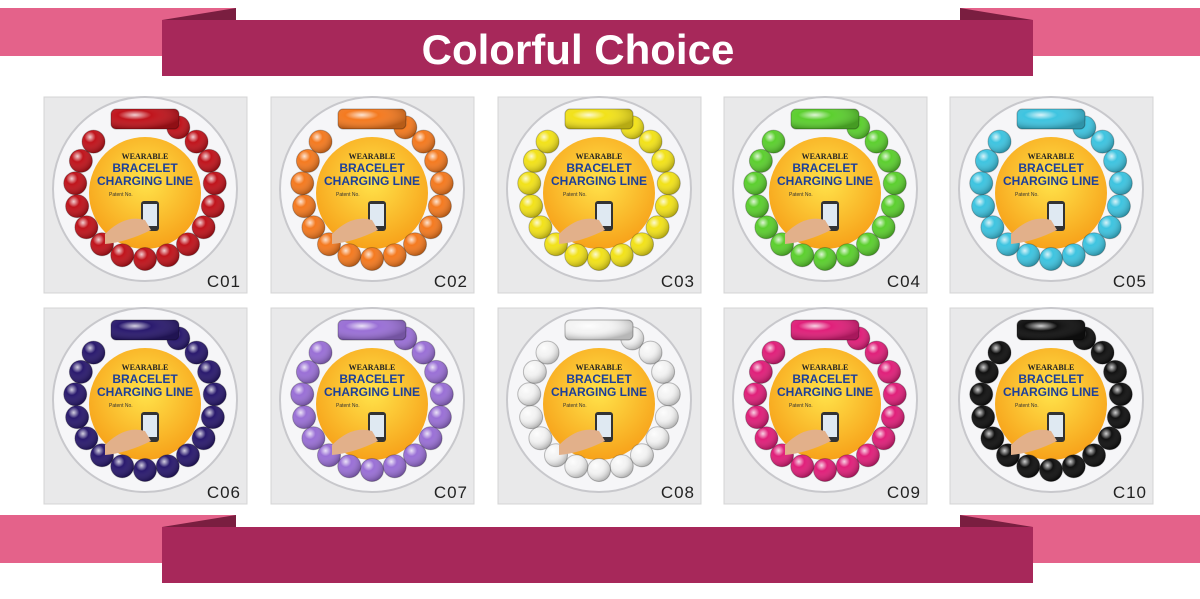 The height and width of the screenshot is (599, 1200). I want to click on product-code: C02, so click(451, 281).